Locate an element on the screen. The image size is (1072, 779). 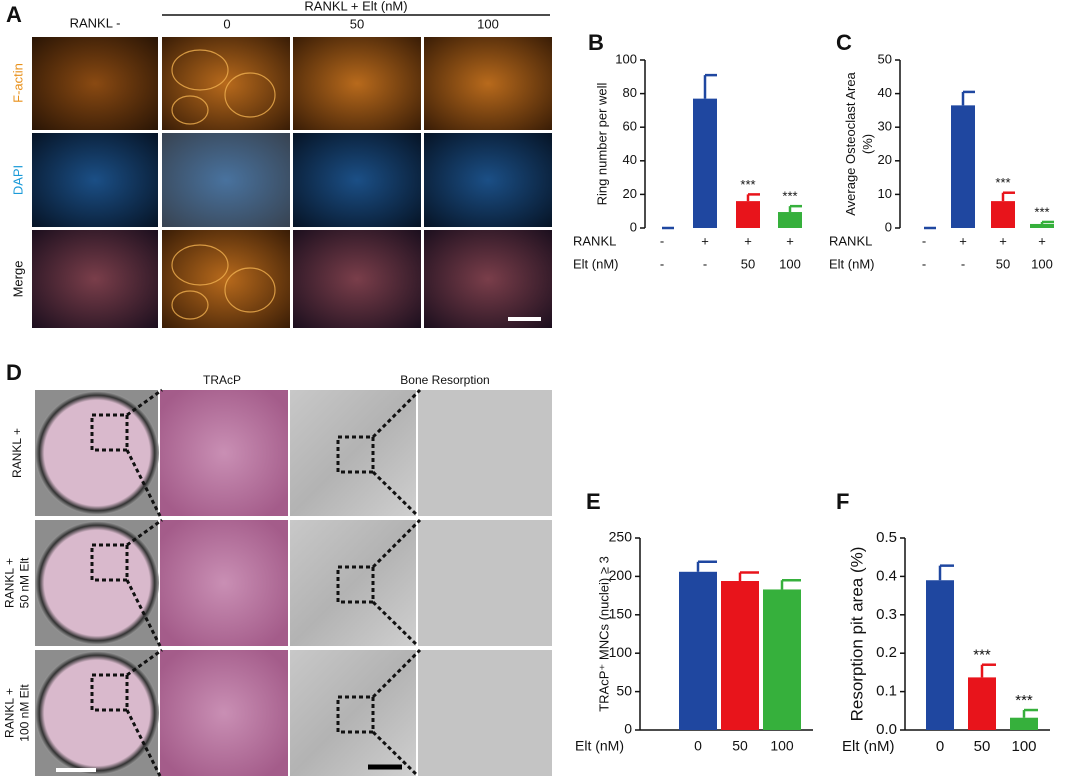
dose-label: 50 is located at coordinates (357, 23).